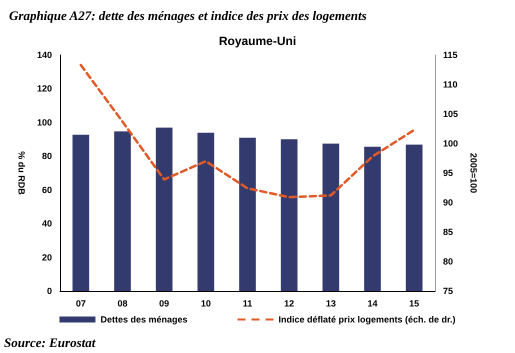 Image resolution: width=515 pixels, height=353 pixels. Describe the element at coordinates (164, 303) in the screenshot. I see `x-tick-label: 09` at that location.